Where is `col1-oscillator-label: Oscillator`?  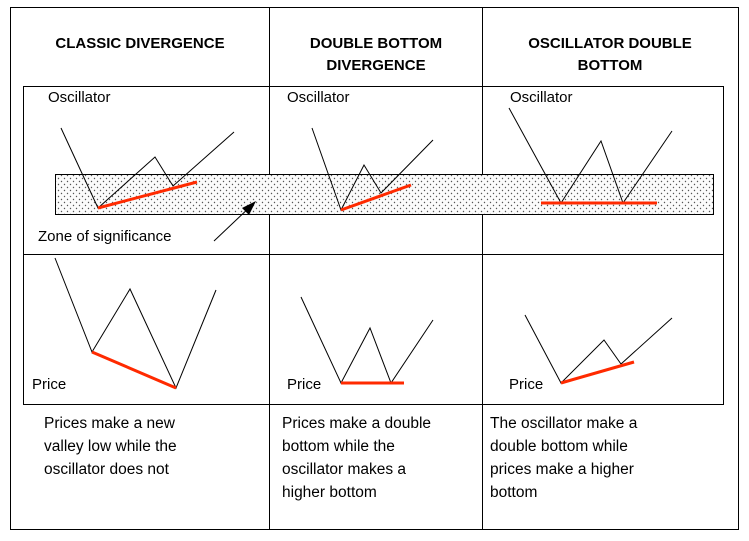
col1-oscillator-label: Oscillator is located at coordinates (79, 97).